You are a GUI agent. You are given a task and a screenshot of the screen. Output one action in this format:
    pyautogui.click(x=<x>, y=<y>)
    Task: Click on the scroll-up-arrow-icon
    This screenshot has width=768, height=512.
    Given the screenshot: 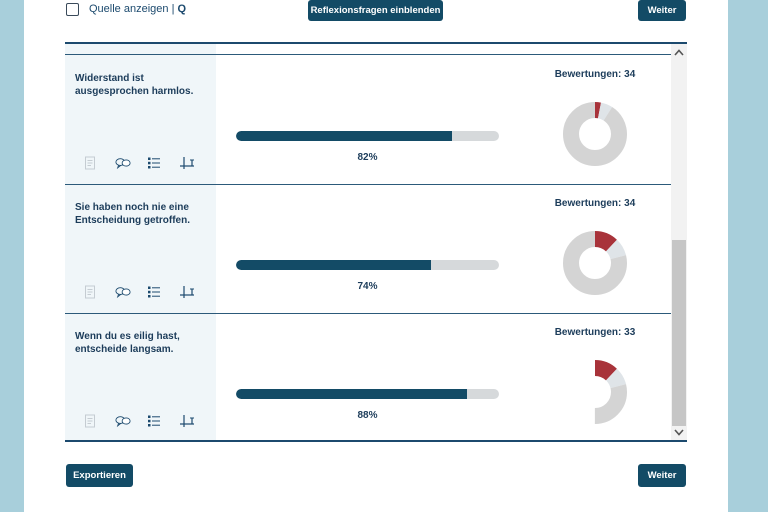 What is the action you would take?
    pyautogui.click(x=679, y=52)
    